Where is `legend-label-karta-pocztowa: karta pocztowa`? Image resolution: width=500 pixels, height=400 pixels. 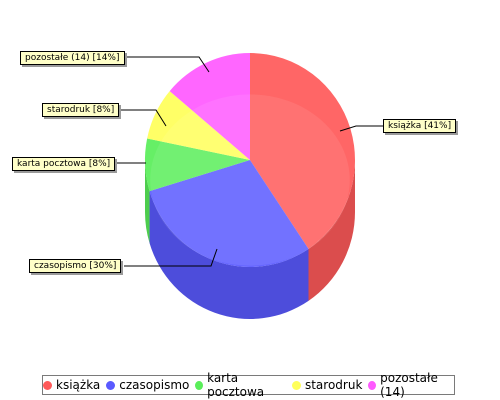 legend-label-karta-pocztowa: karta pocztowa is located at coordinates (236, 385).